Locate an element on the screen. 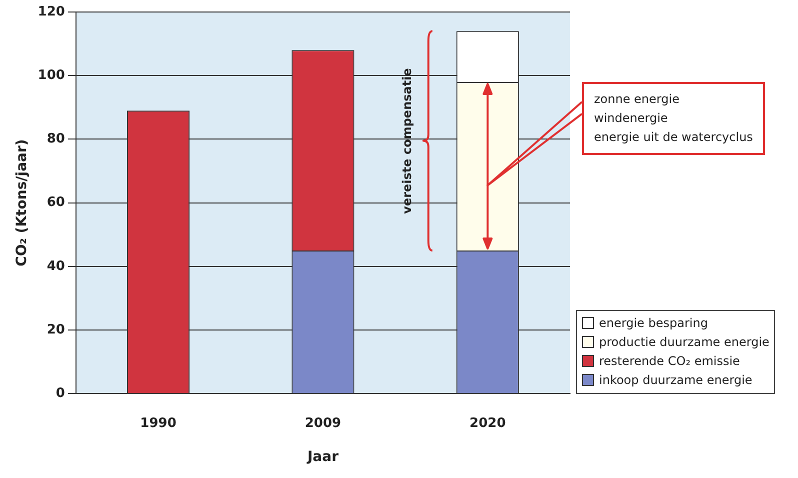 This screenshot has width=798, height=478. text: zonne energie windenergie energie uit de watercyclus is located at coordinates (673, 118).